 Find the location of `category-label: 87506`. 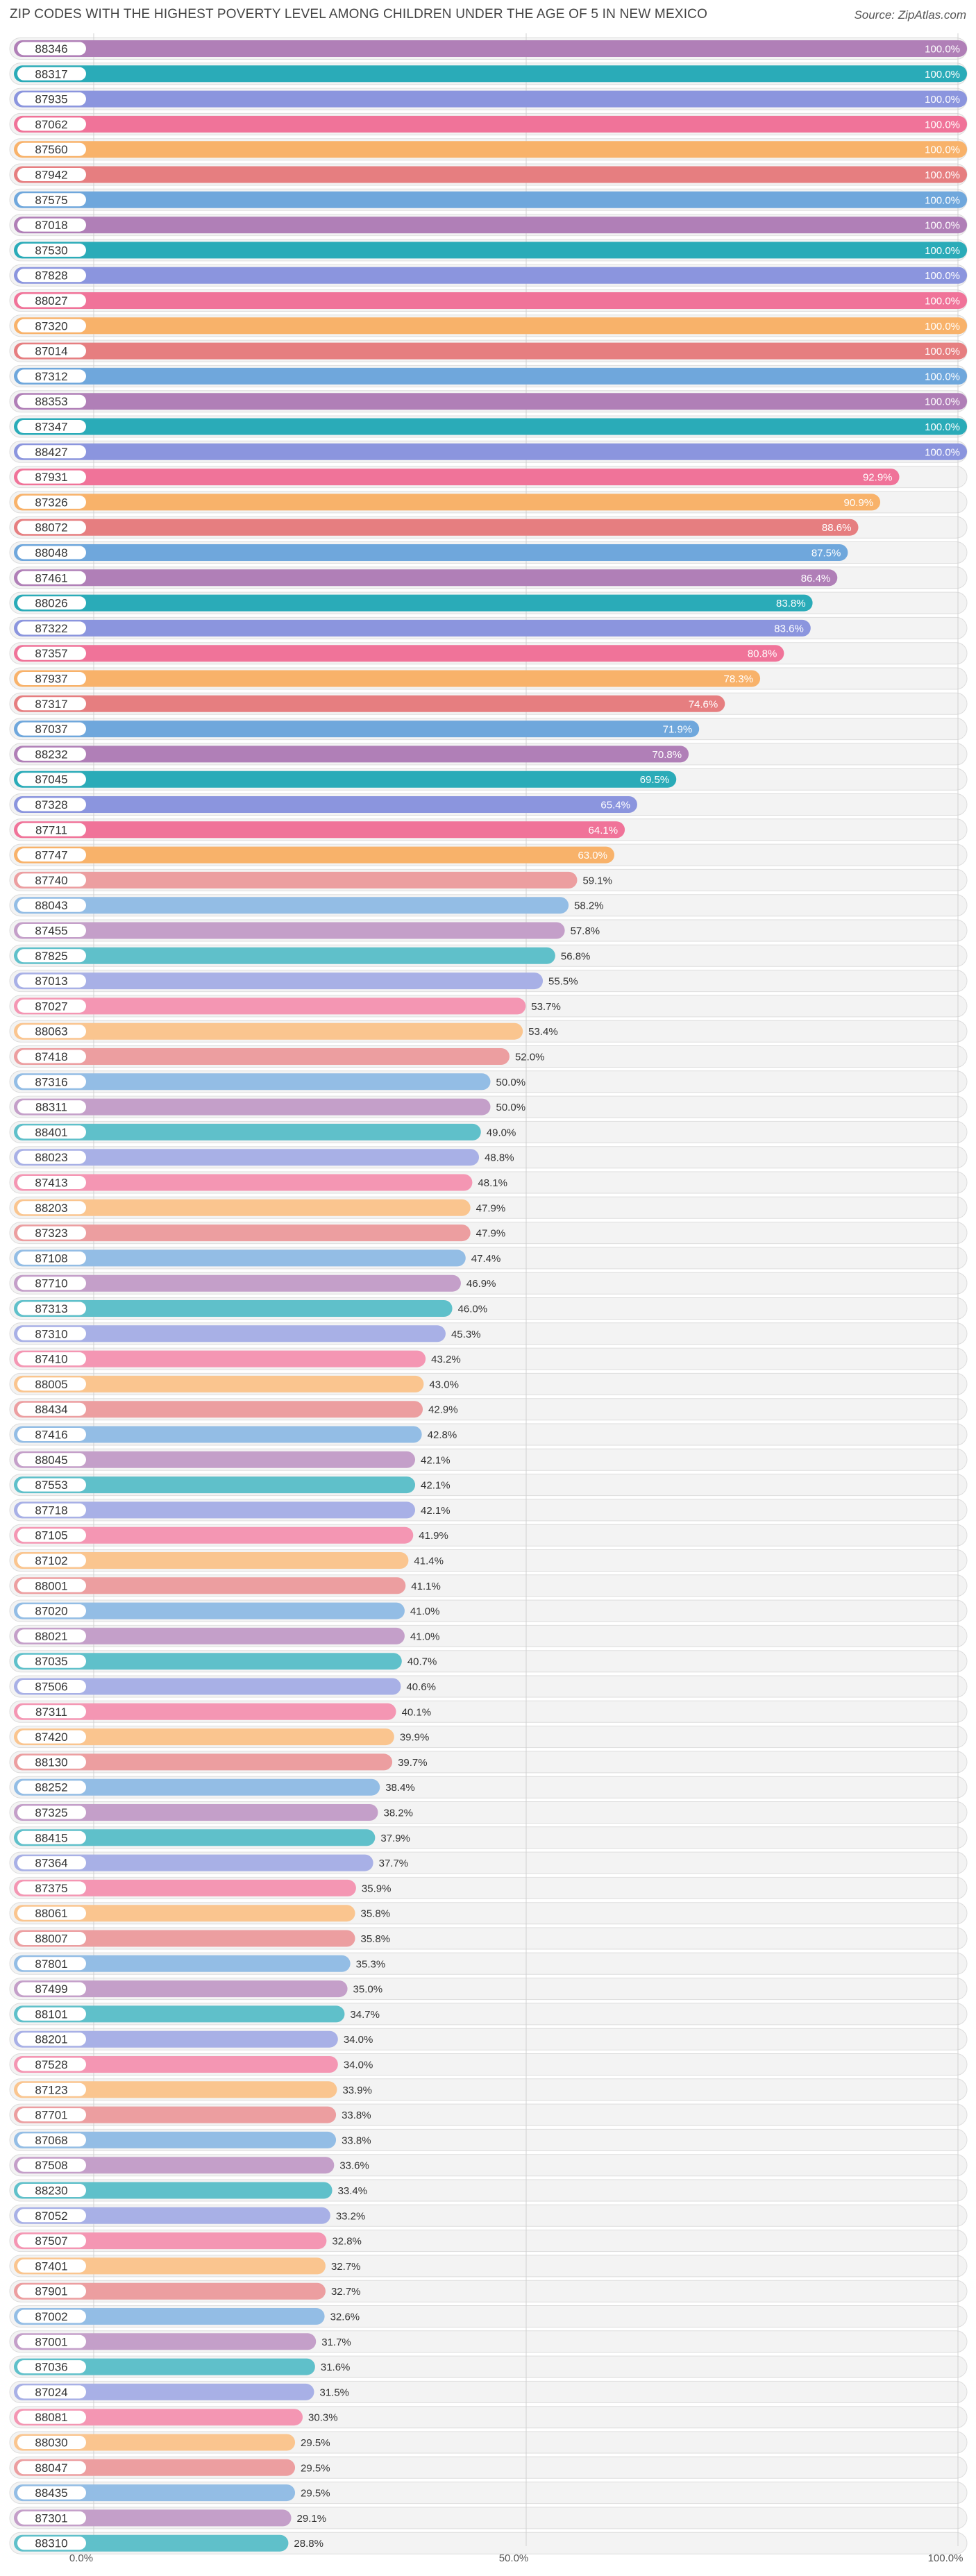

category-label: 87506 is located at coordinates (51, 1687).